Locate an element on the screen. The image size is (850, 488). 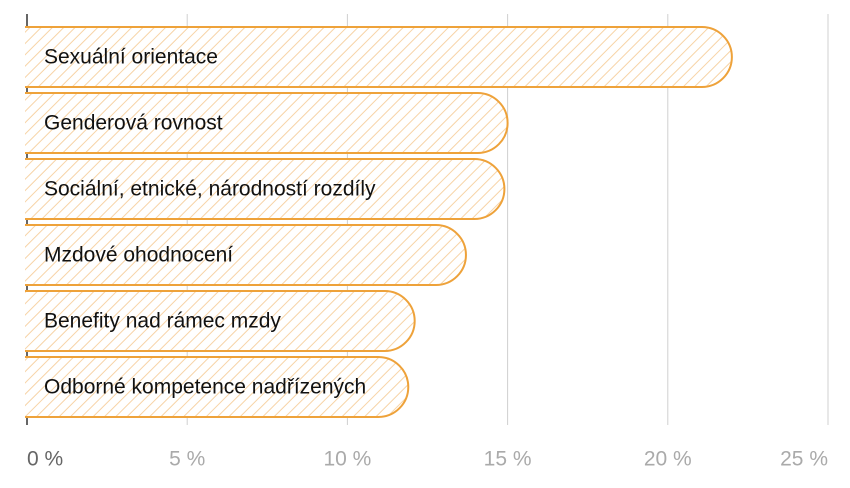
x-tick-label: 10 % is located at coordinates (347, 459).